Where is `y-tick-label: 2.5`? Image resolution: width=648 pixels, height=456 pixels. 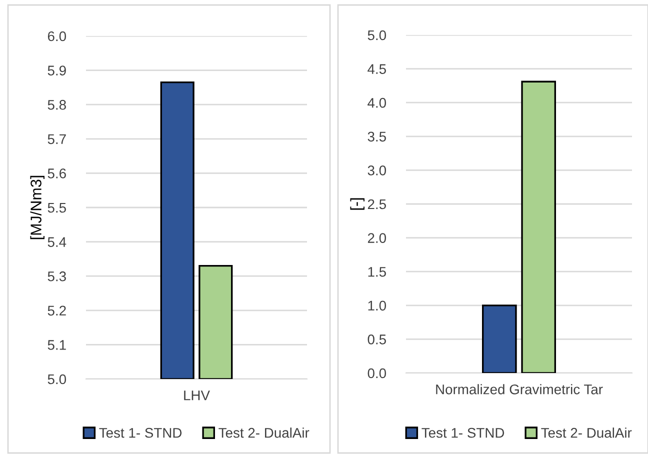
y-tick-label: 2.5 is located at coordinates (377, 204).